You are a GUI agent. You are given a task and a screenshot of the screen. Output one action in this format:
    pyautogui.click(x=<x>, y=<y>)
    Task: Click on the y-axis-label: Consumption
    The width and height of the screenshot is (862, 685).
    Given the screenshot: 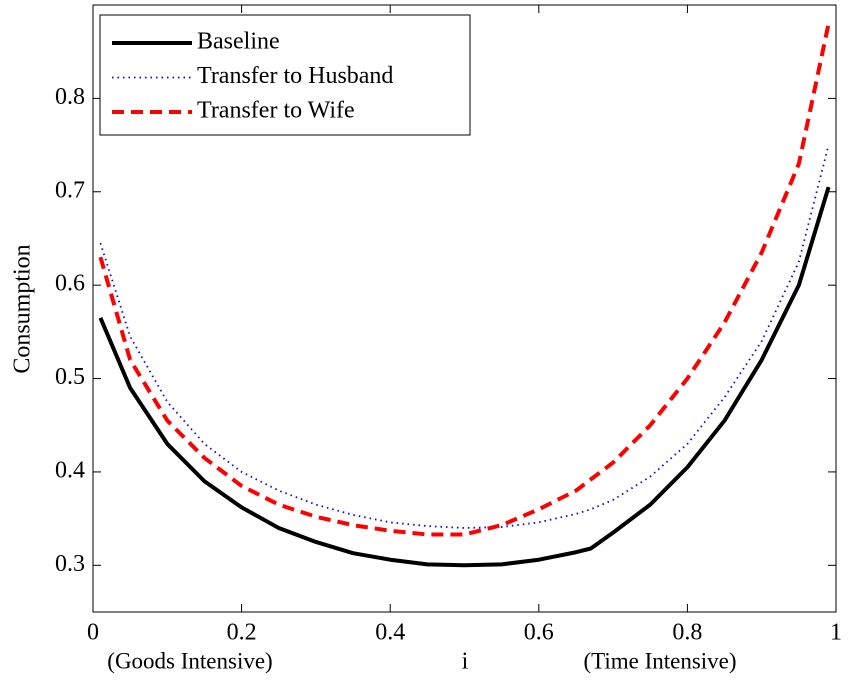 What is the action you would take?
    pyautogui.click(x=23, y=308)
    